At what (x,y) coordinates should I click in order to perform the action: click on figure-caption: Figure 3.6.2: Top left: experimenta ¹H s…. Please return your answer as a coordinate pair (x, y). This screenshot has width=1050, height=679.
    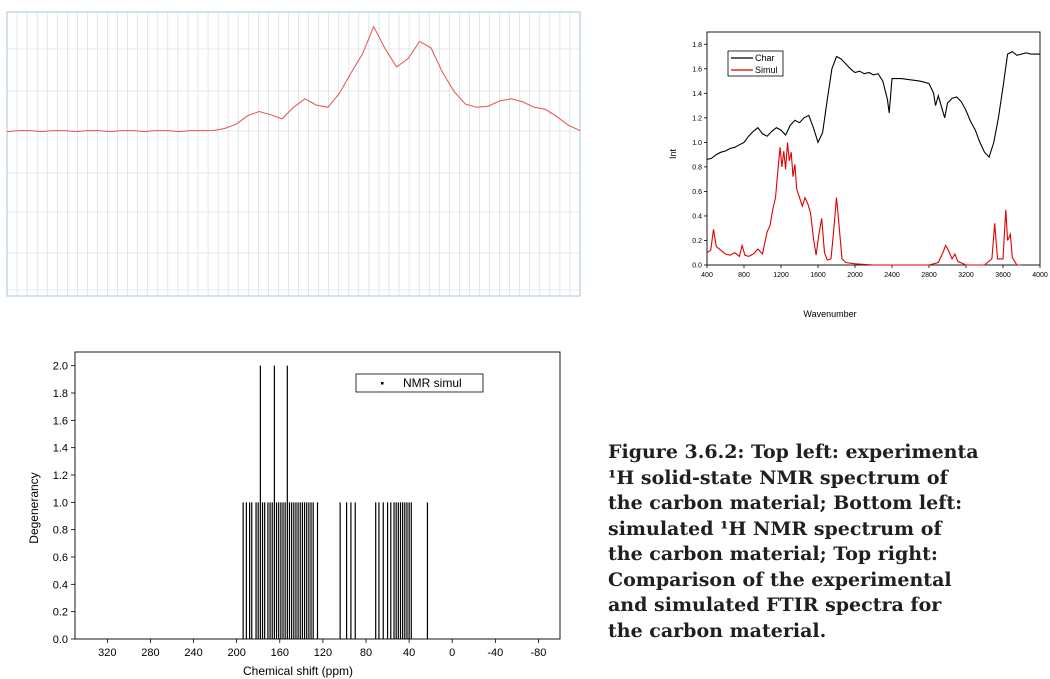
    Looking at the image, I should click on (829, 542).